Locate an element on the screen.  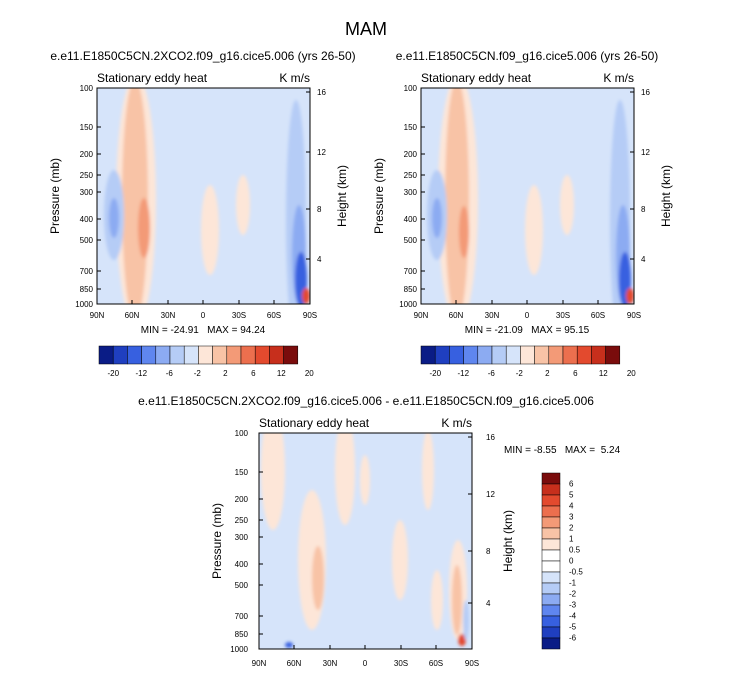
y2-tick-label: 4 is located at coordinates (319, 259).